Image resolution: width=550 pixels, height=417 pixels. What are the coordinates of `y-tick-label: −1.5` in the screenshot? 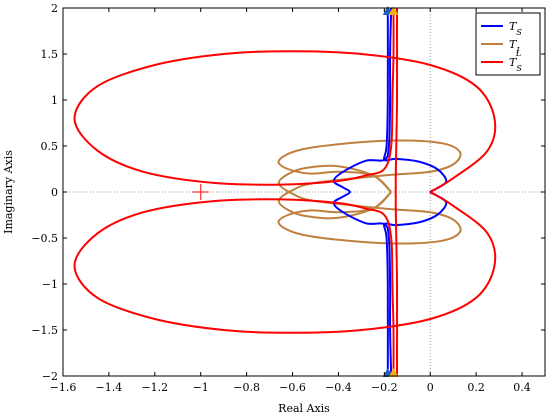 It's located at (44, 330).